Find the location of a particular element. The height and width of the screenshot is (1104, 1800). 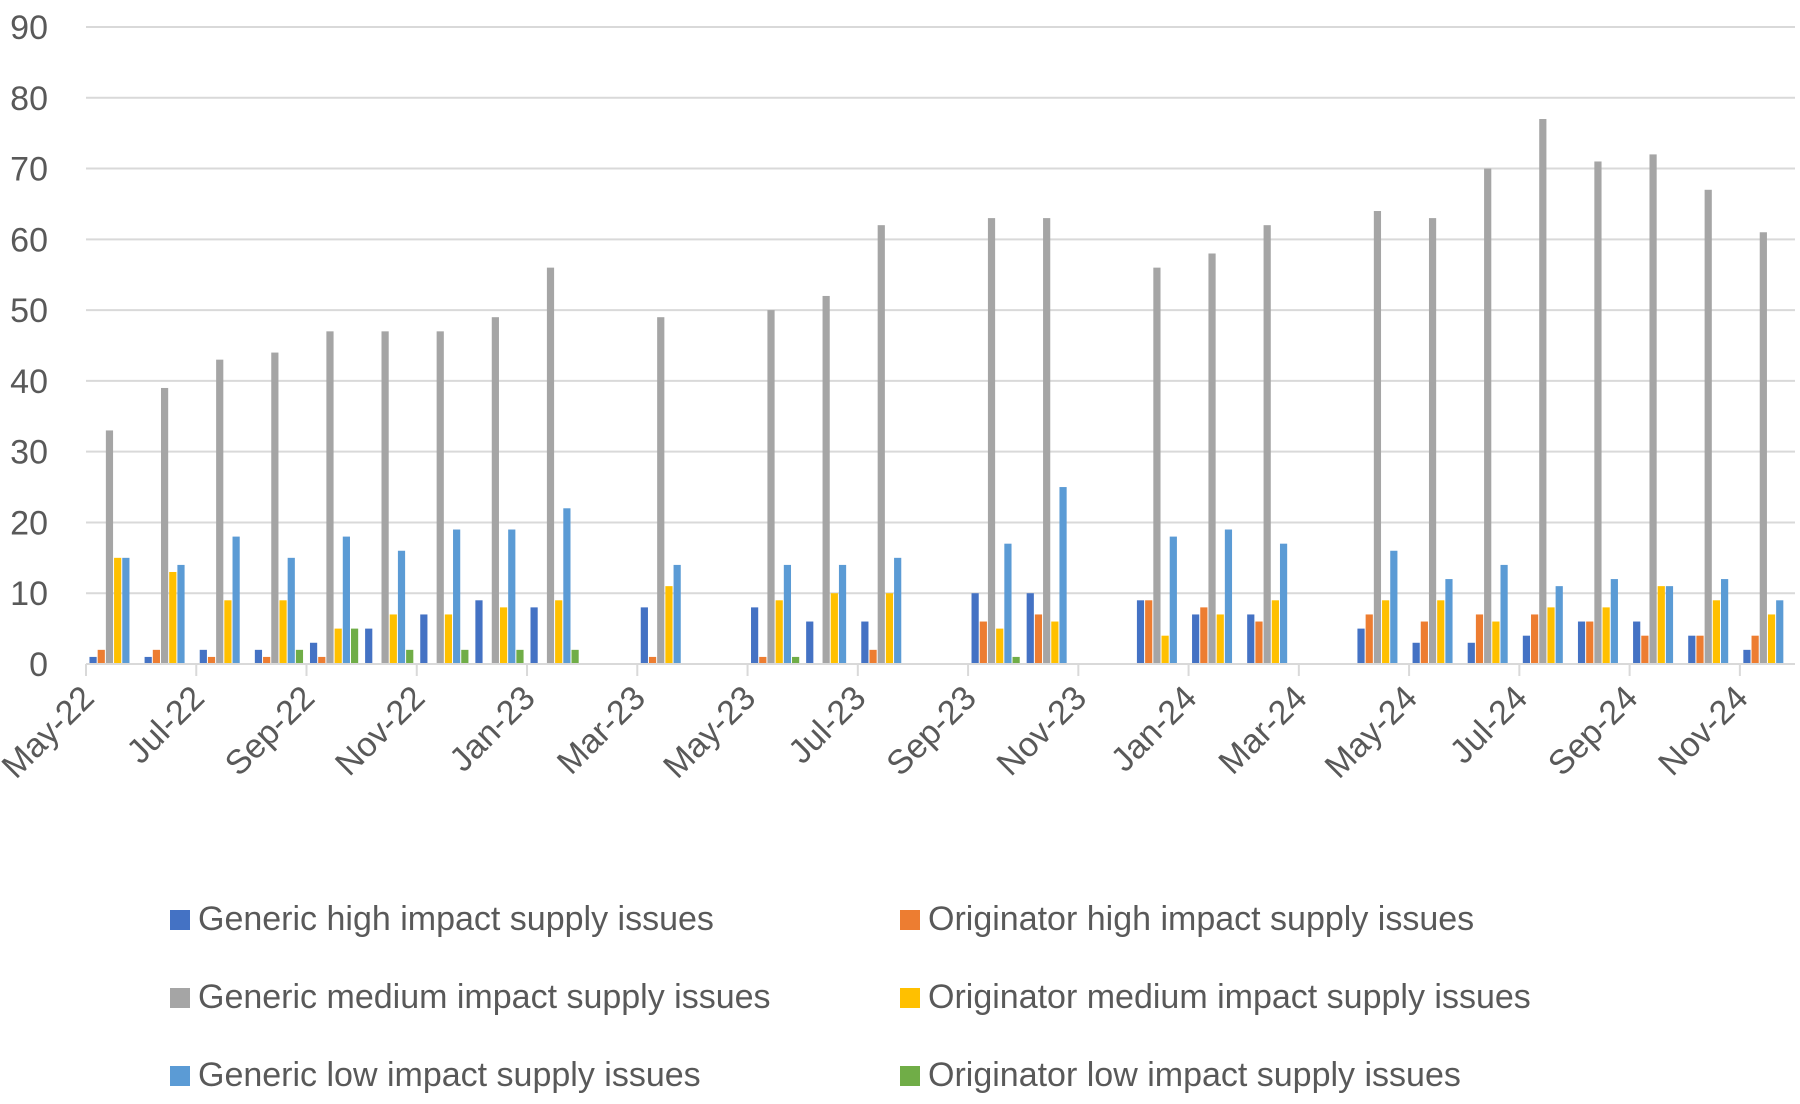

legend-item: Originator low impact supply issues is located at coordinates (1180, 1075).